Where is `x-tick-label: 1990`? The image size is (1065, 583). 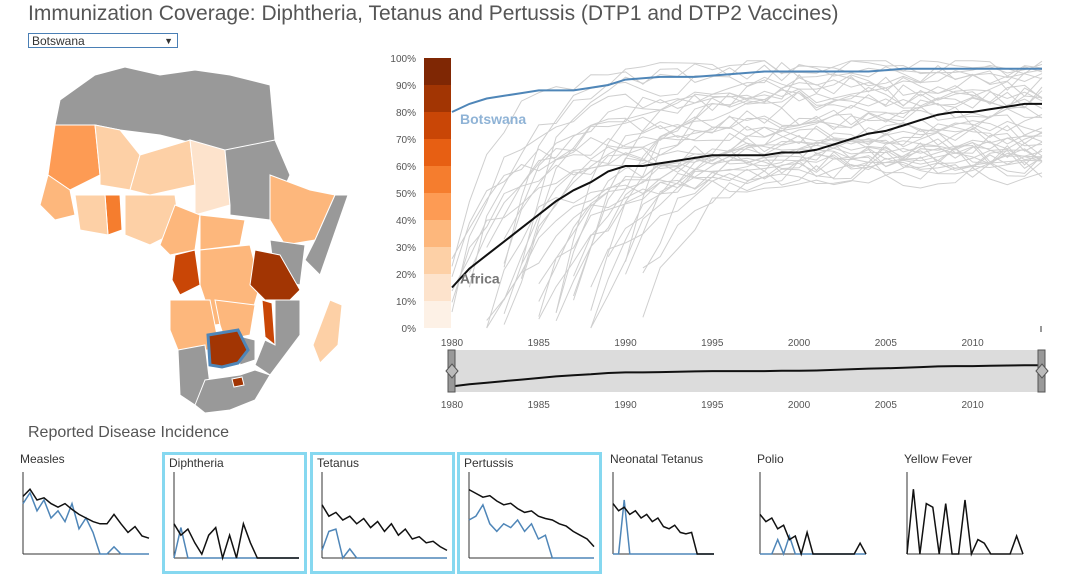
x-tick-label: 1990 is located at coordinates (625, 343).